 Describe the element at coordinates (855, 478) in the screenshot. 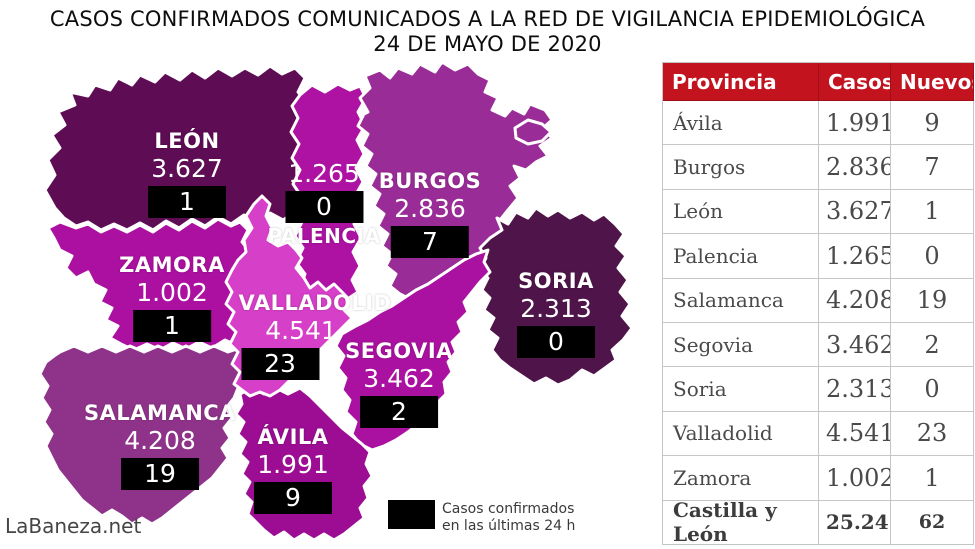

I see `table-row-casos: 1.002` at that location.